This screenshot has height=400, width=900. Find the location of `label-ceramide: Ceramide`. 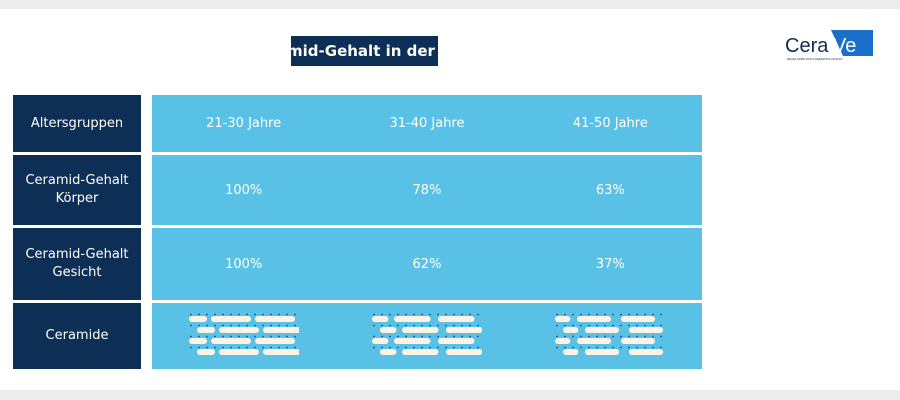

label-ceramide: Ceramide is located at coordinates (77, 336).